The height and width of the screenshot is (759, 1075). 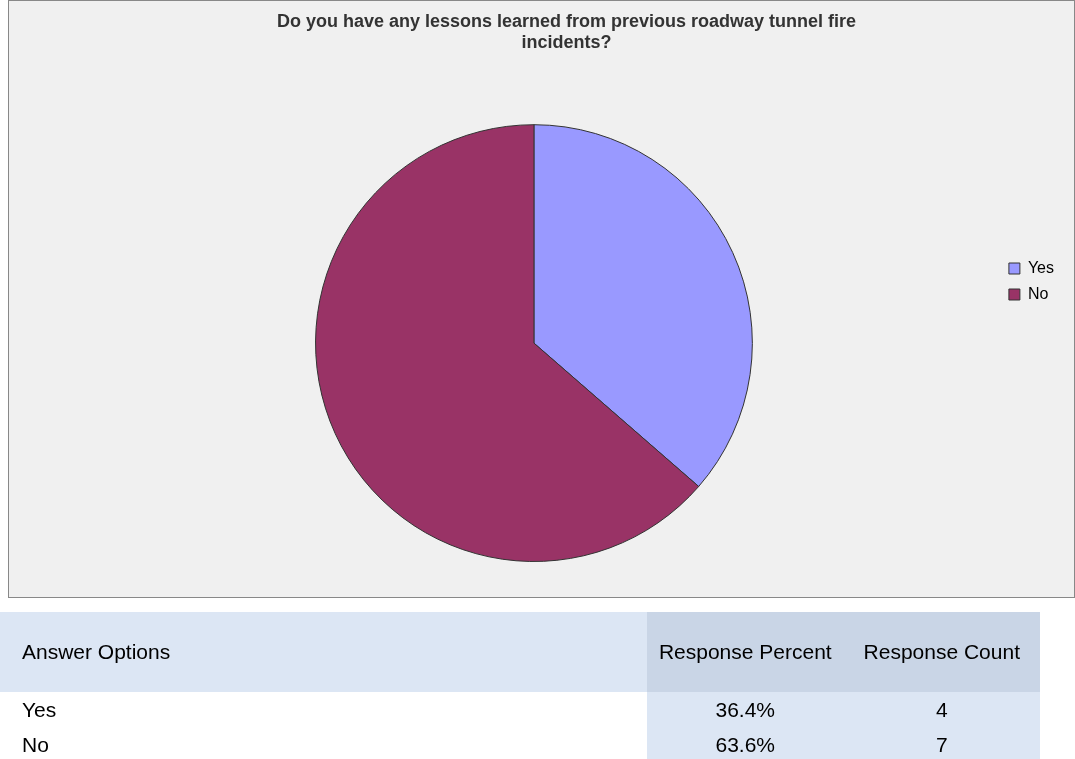 What do you see at coordinates (745, 709) in the screenshot?
I see `text: 36.4%` at bounding box center [745, 709].